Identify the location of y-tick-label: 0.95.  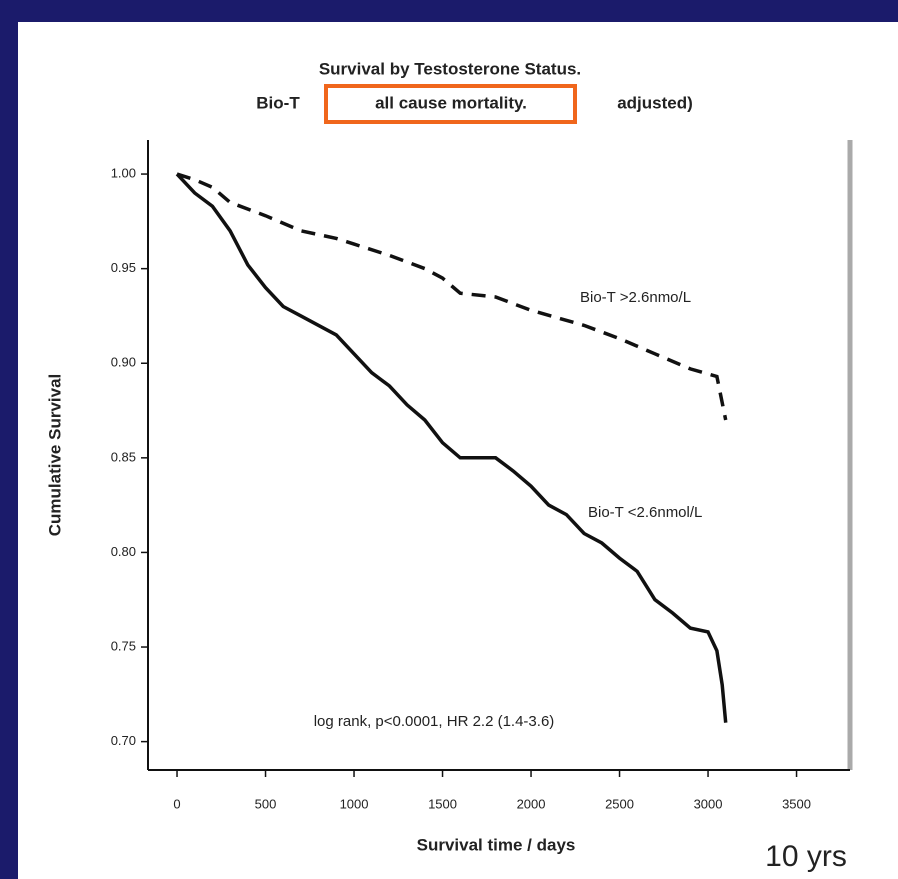
(123, 267).